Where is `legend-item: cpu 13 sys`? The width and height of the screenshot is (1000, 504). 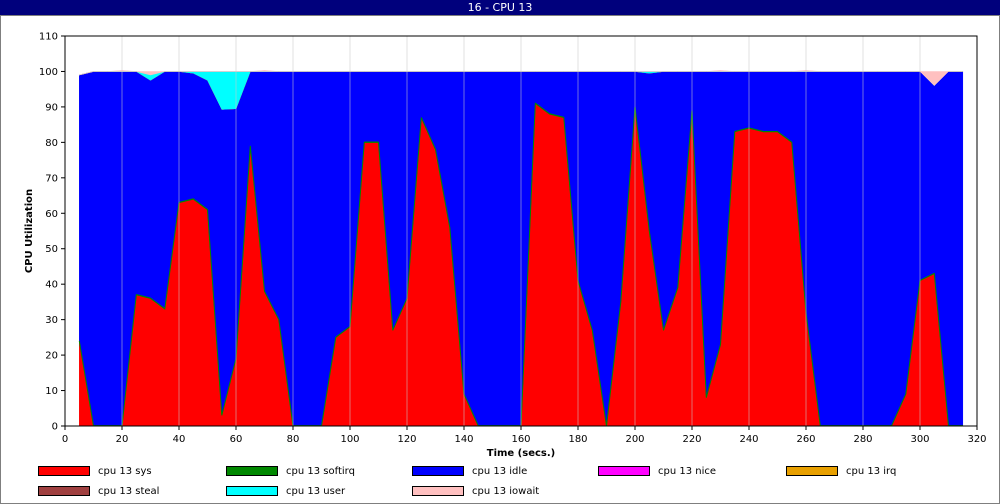 legend-item: cpu 13 sys is located at coordinates (95, 472).